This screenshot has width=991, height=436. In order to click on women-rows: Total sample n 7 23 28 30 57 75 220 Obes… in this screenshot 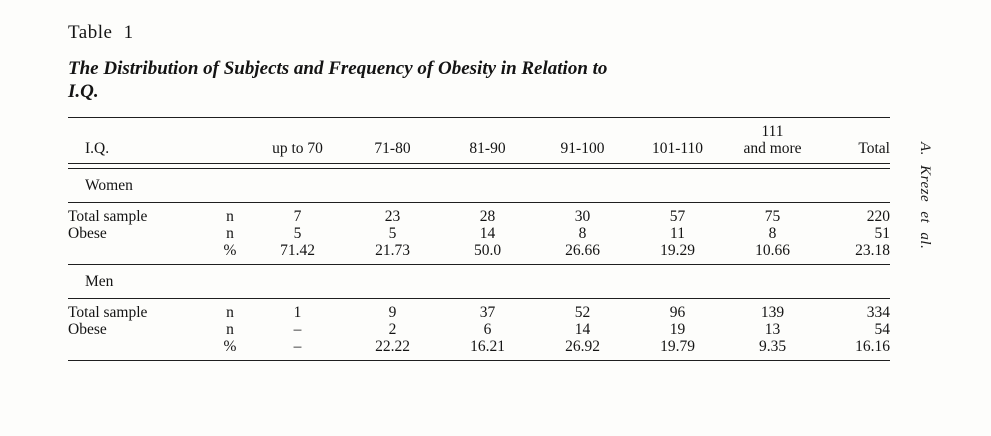, I will do `click(479, 233)`.